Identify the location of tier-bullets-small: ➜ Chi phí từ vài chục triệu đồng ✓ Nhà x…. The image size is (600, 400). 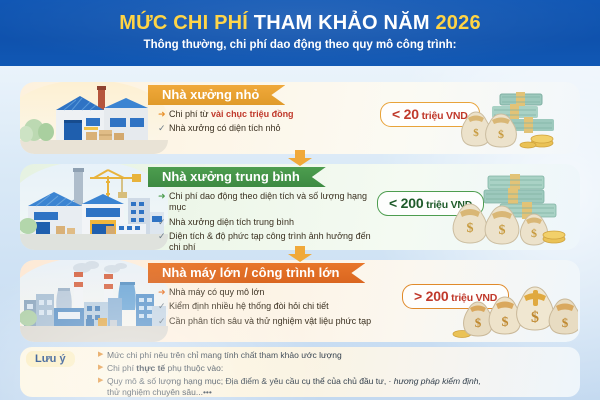
(226, 123).